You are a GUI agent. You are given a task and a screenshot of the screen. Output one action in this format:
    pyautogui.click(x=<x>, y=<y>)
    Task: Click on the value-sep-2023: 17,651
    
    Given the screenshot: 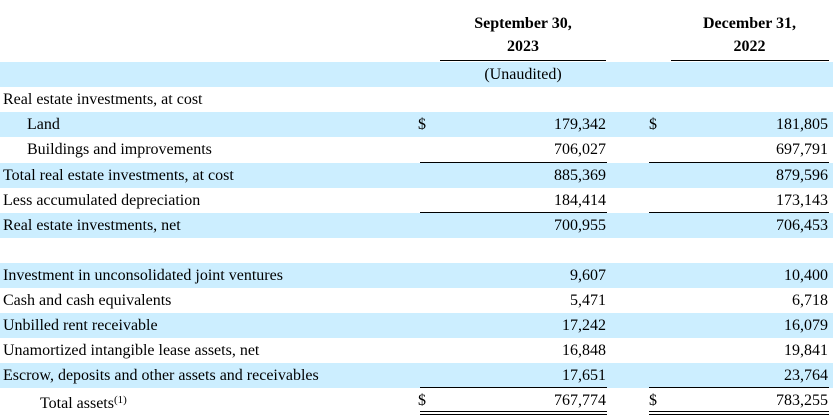 What is the action you would take?
    pyautogui.click(x=584, y=375)
    